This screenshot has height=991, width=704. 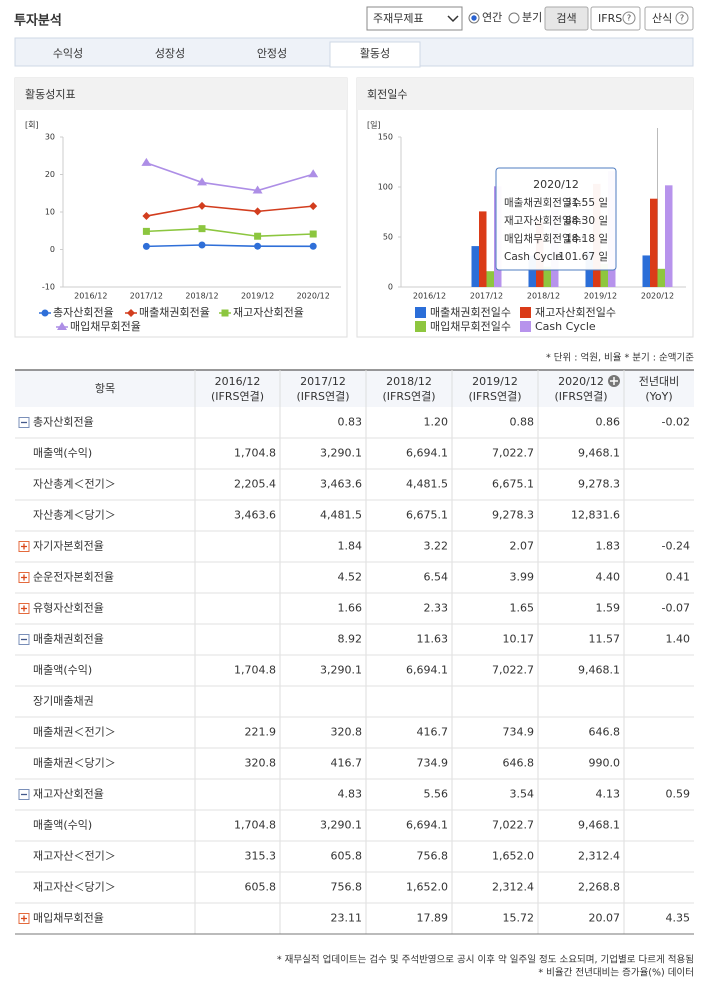 What do you see at coordinates (629, 18) in the screenshot?
I see `help-mark: ?` at bounding box center [629, 18].